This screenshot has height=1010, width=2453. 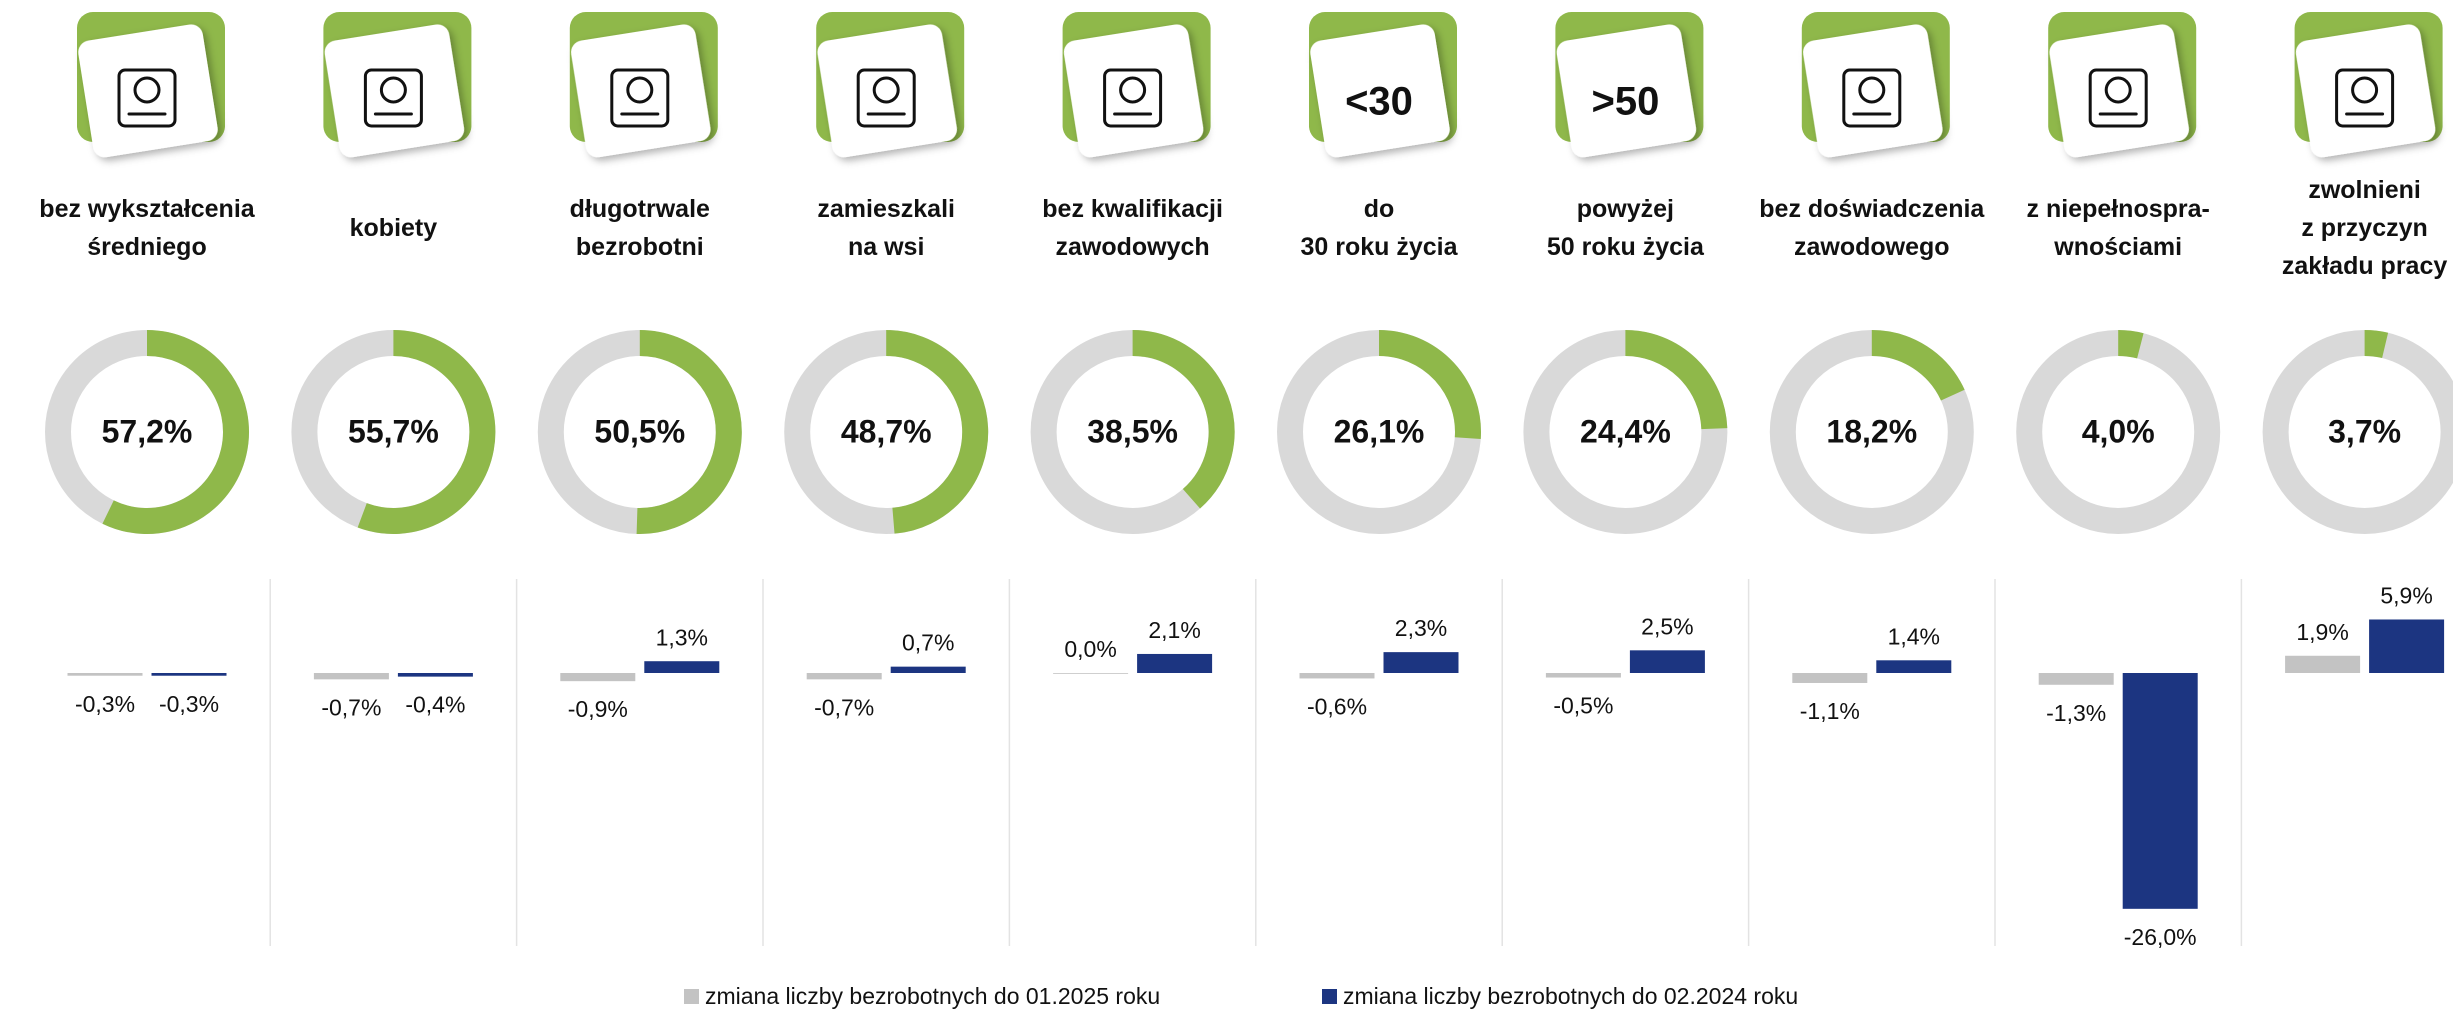 I want to click on bar-value-label: 2,1%, so click(x=1174, y=630).